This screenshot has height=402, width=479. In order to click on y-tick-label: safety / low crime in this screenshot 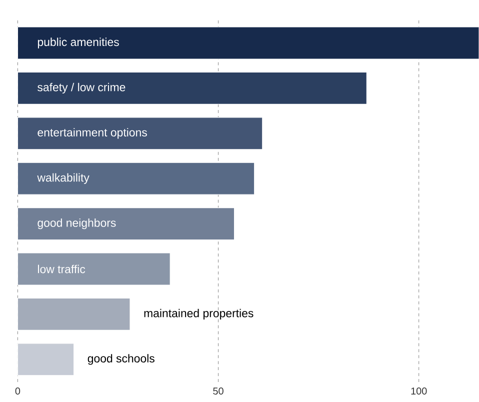, I will do `click(82, 88)`.